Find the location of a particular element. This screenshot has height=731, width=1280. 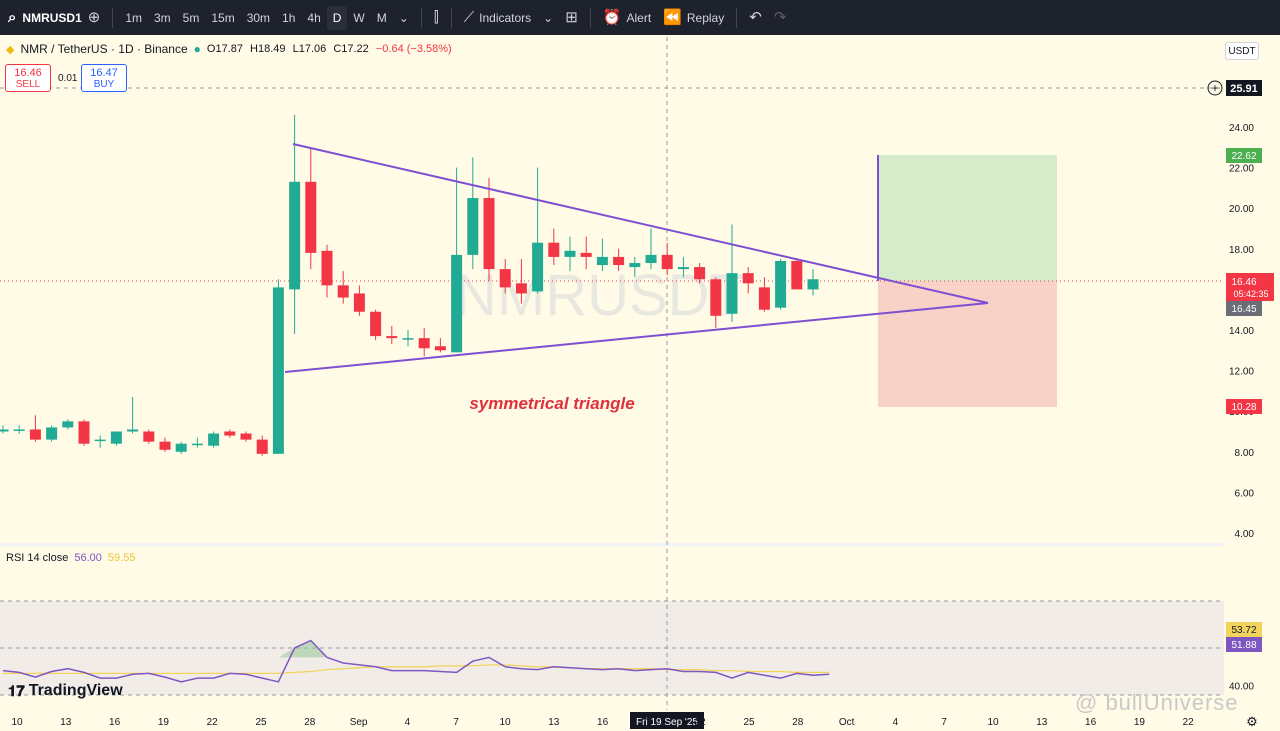

buy-button: 16.47 BUY is located at coordinates (104, 78).